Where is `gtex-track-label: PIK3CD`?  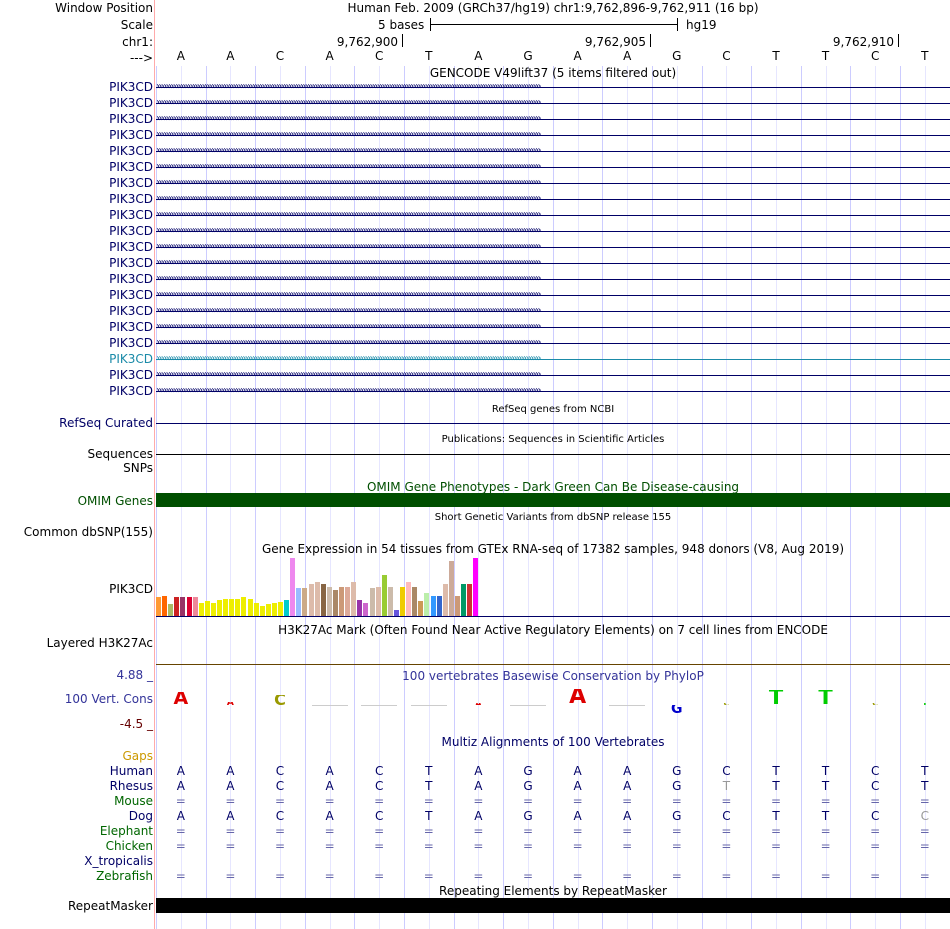 gtex-track-label: PIK3CD is located at coordinates (131, 589).